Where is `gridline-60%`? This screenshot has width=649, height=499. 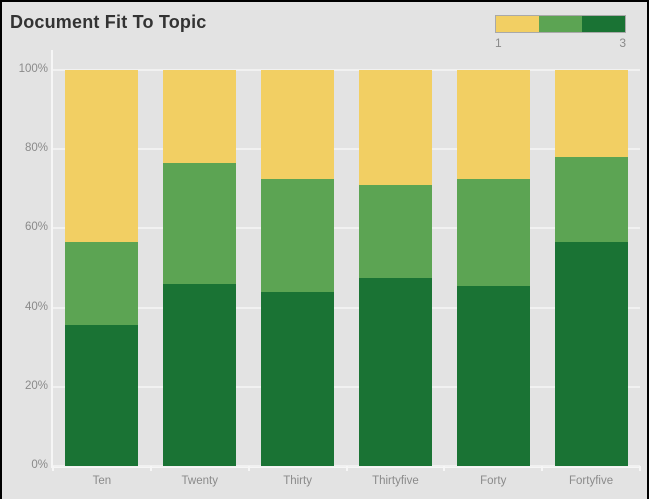
gridline-60% is located at coordinates (346, 228).